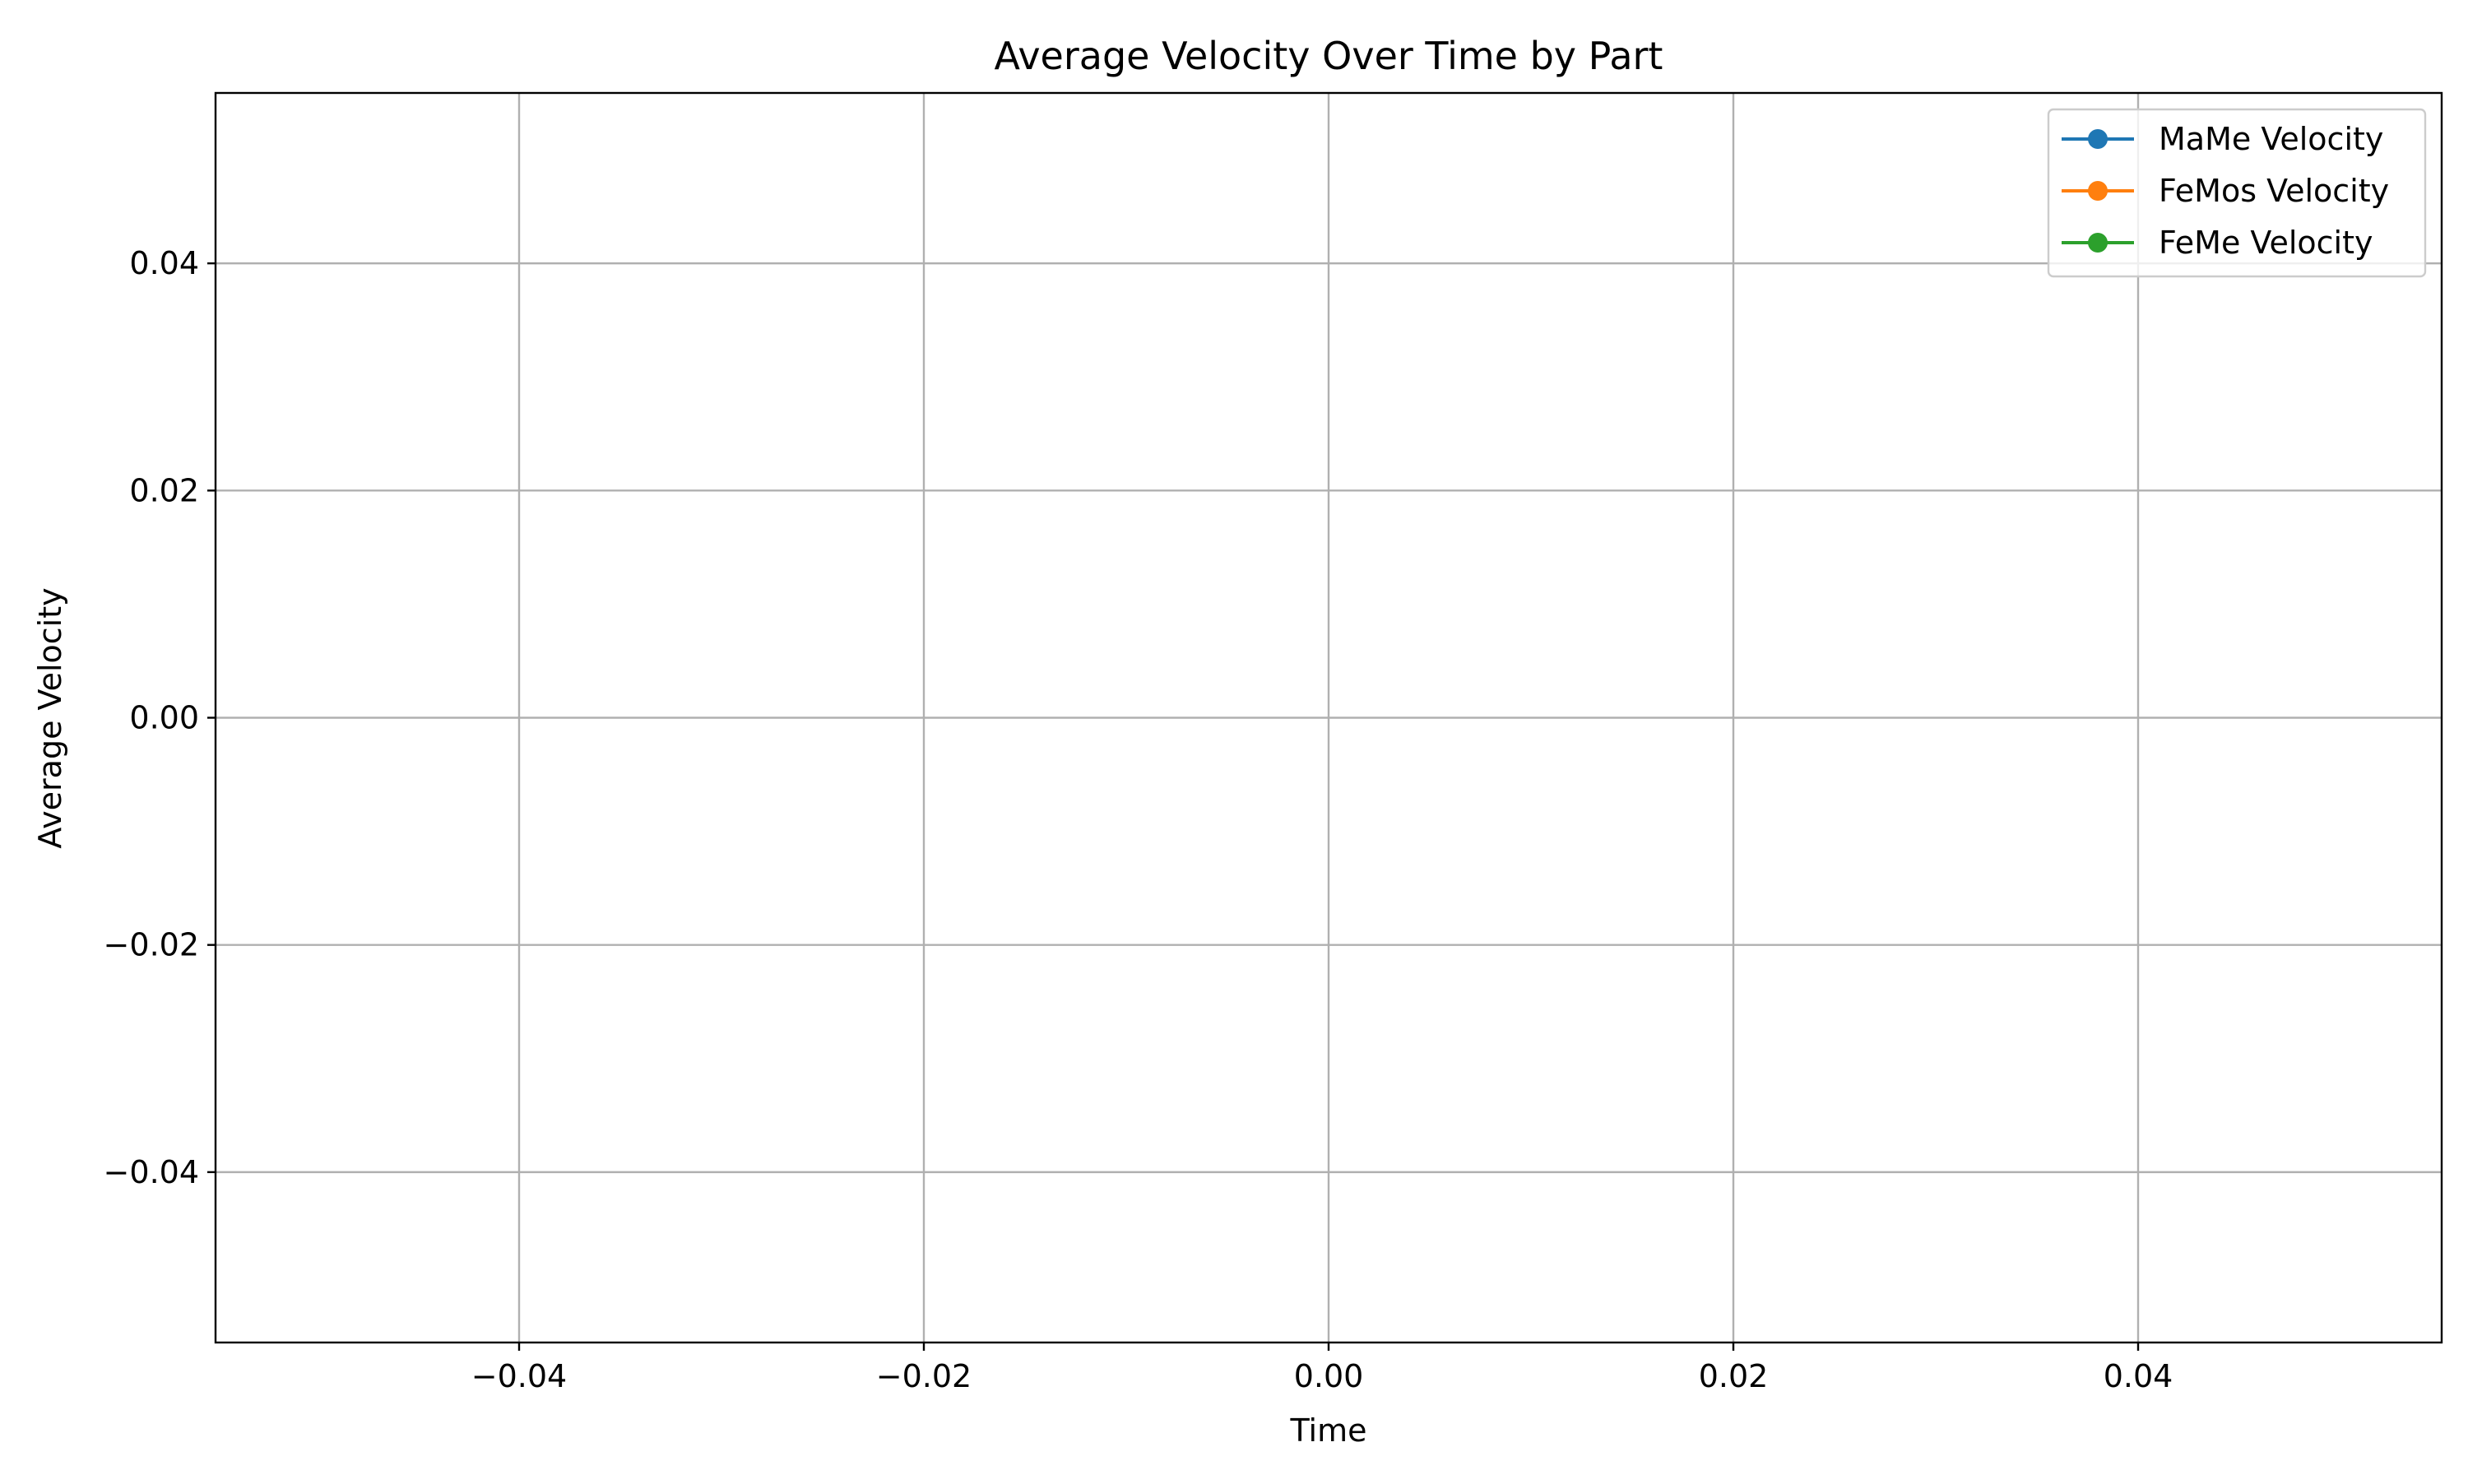  I want to click on y-tick-label: 0.00, so click(164, 718).